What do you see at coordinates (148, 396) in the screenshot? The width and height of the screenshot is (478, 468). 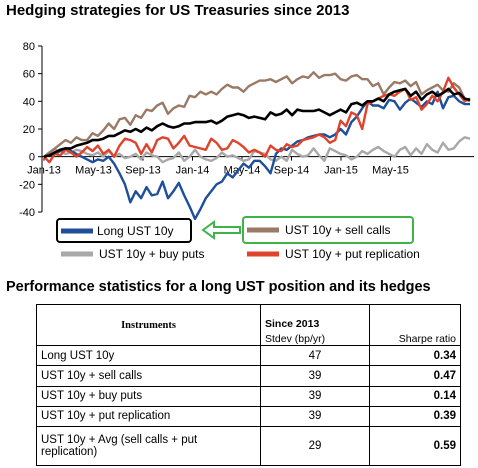 I see `row-name: UST 10y + buy puts` at bounding box center [148, 396].